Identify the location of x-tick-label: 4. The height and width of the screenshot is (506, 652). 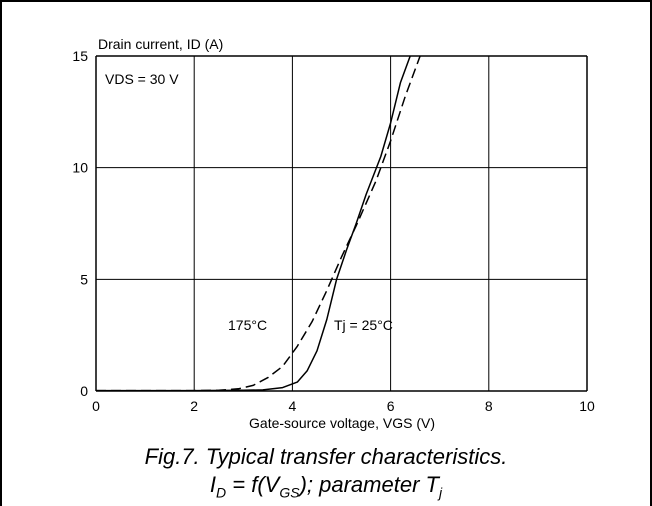
(293, 406).